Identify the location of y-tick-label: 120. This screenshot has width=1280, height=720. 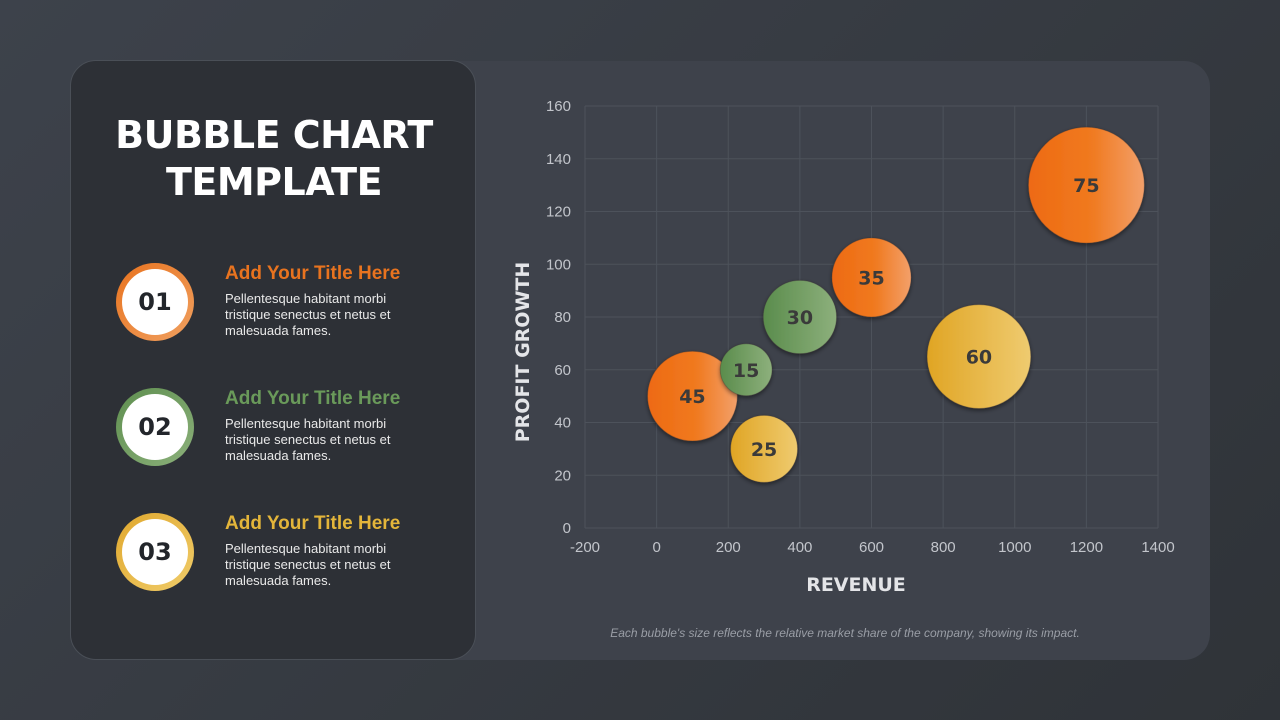
(558, 212).